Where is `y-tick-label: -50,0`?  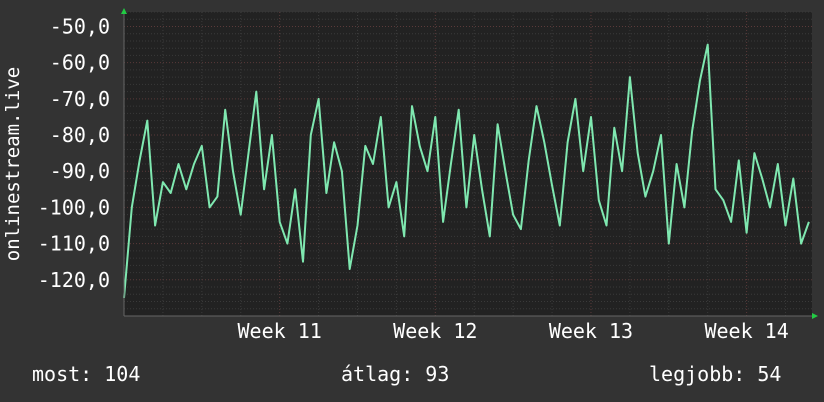
y-tick-label: -50,0 is located at coordinates (80, 26).